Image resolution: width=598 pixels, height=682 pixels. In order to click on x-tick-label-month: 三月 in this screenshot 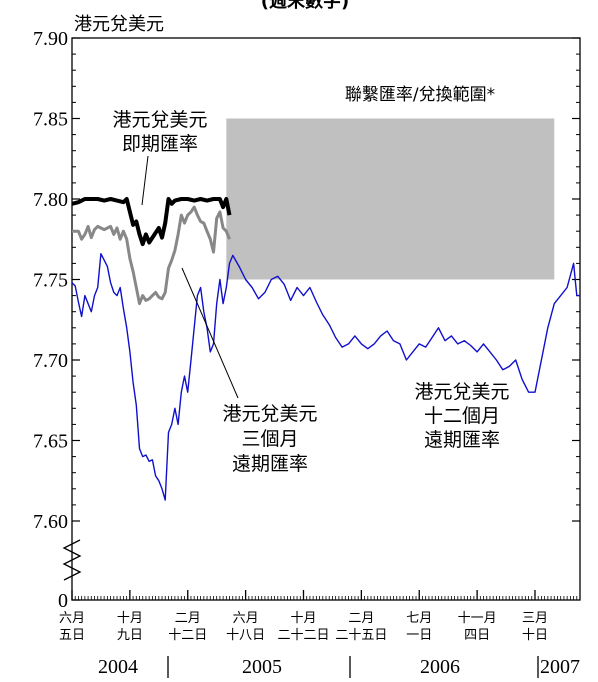, I will do `click(535, 618)`.